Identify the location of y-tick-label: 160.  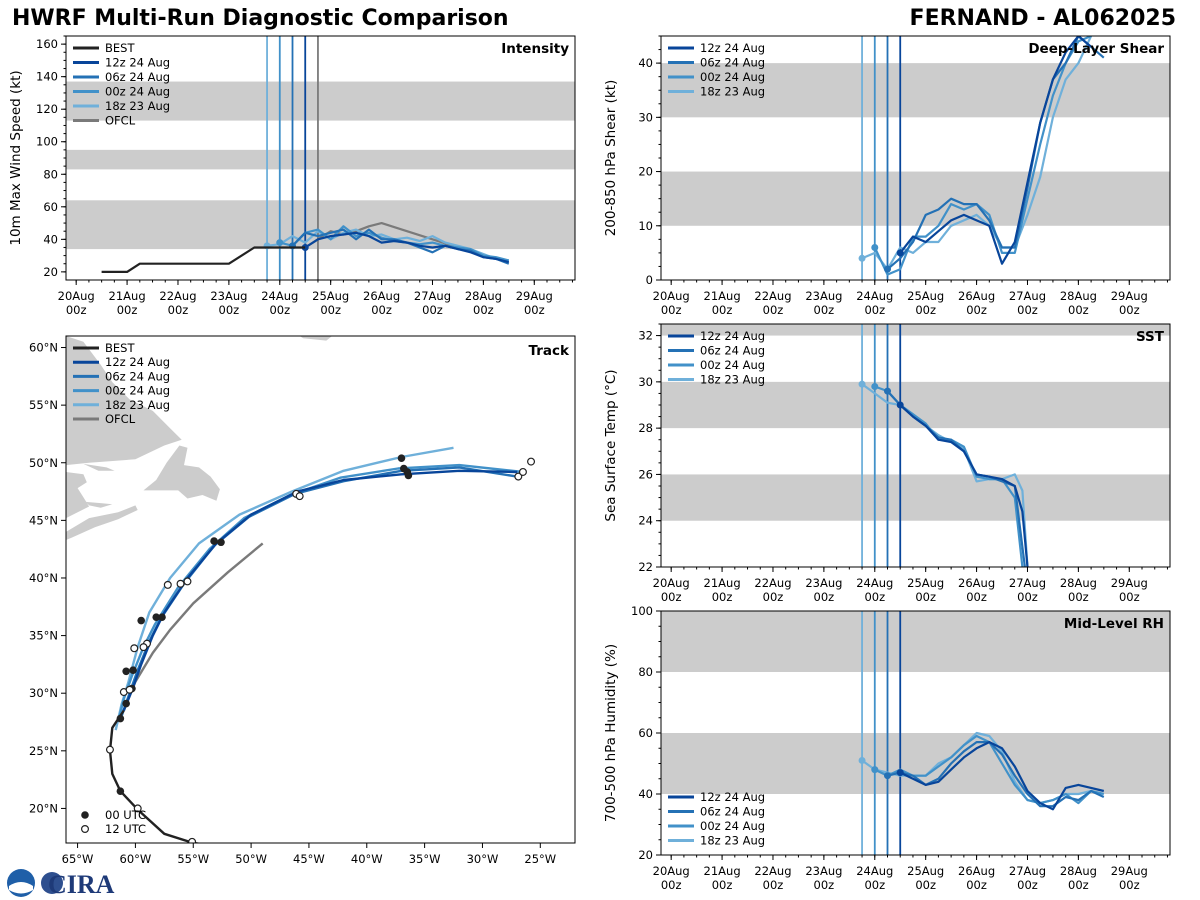
(47, 44).